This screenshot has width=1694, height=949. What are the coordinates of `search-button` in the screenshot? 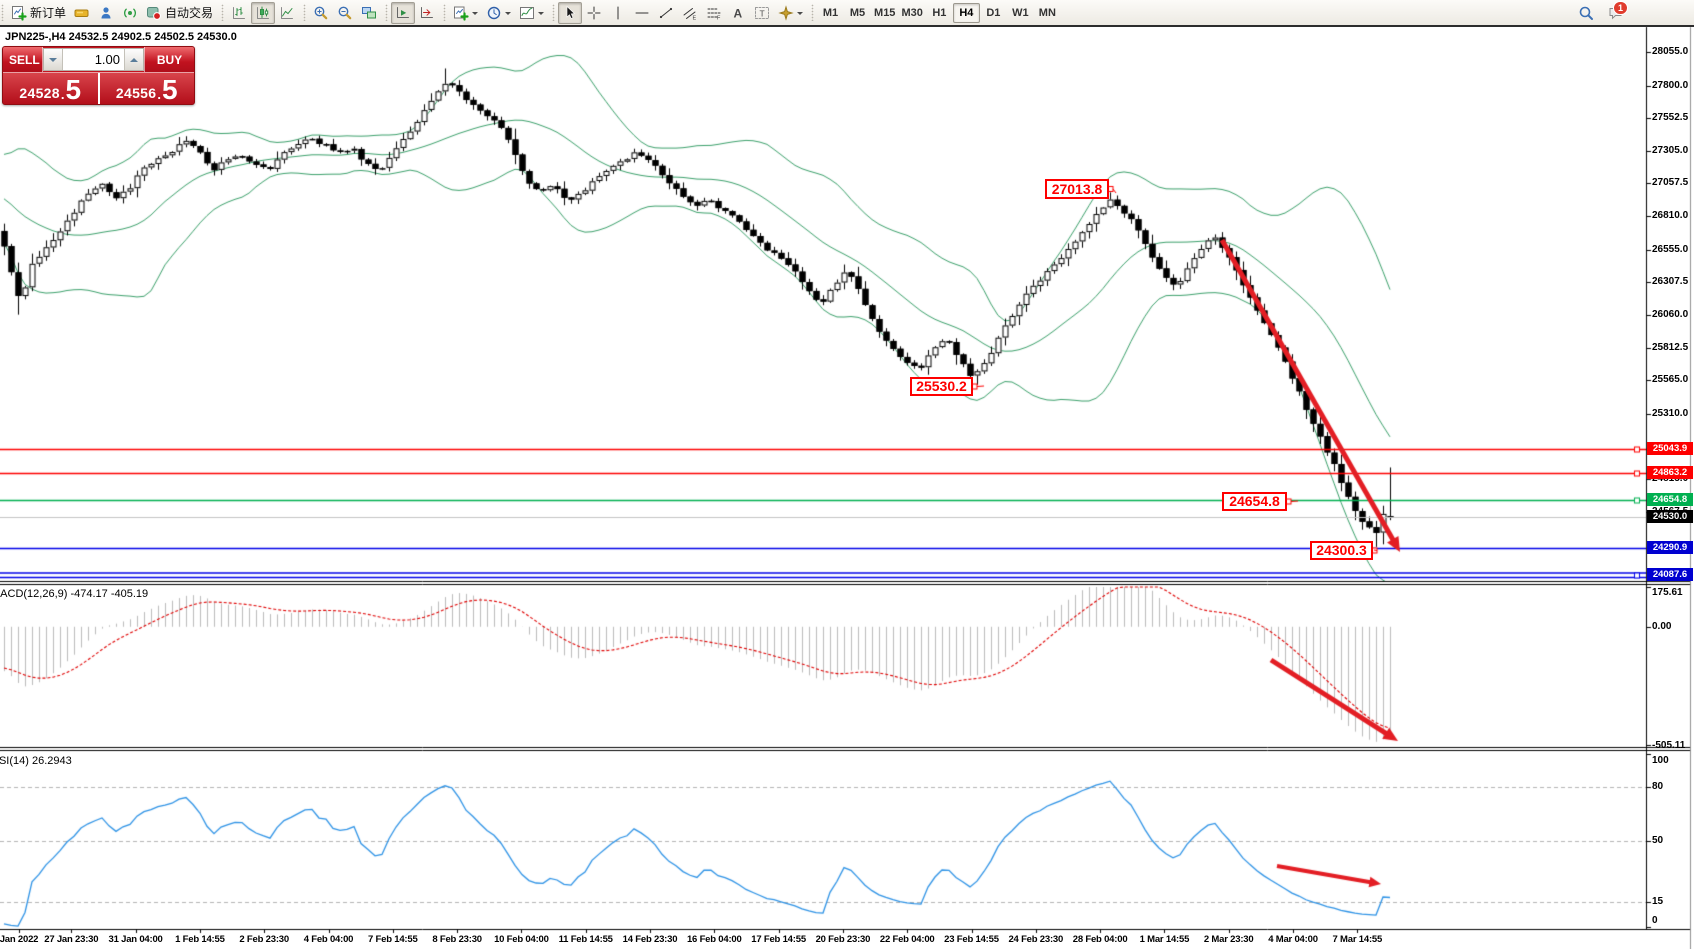 It's located at (1586, 13).